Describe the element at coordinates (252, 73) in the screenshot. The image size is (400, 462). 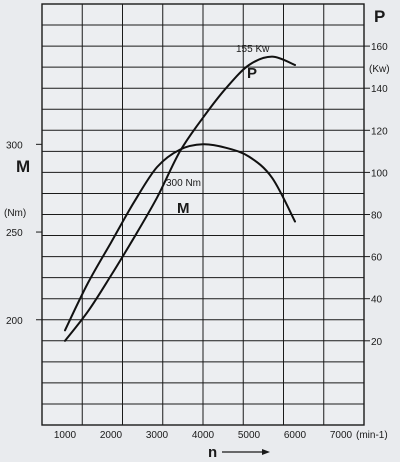
I see `power-curve-label: P` at that location.